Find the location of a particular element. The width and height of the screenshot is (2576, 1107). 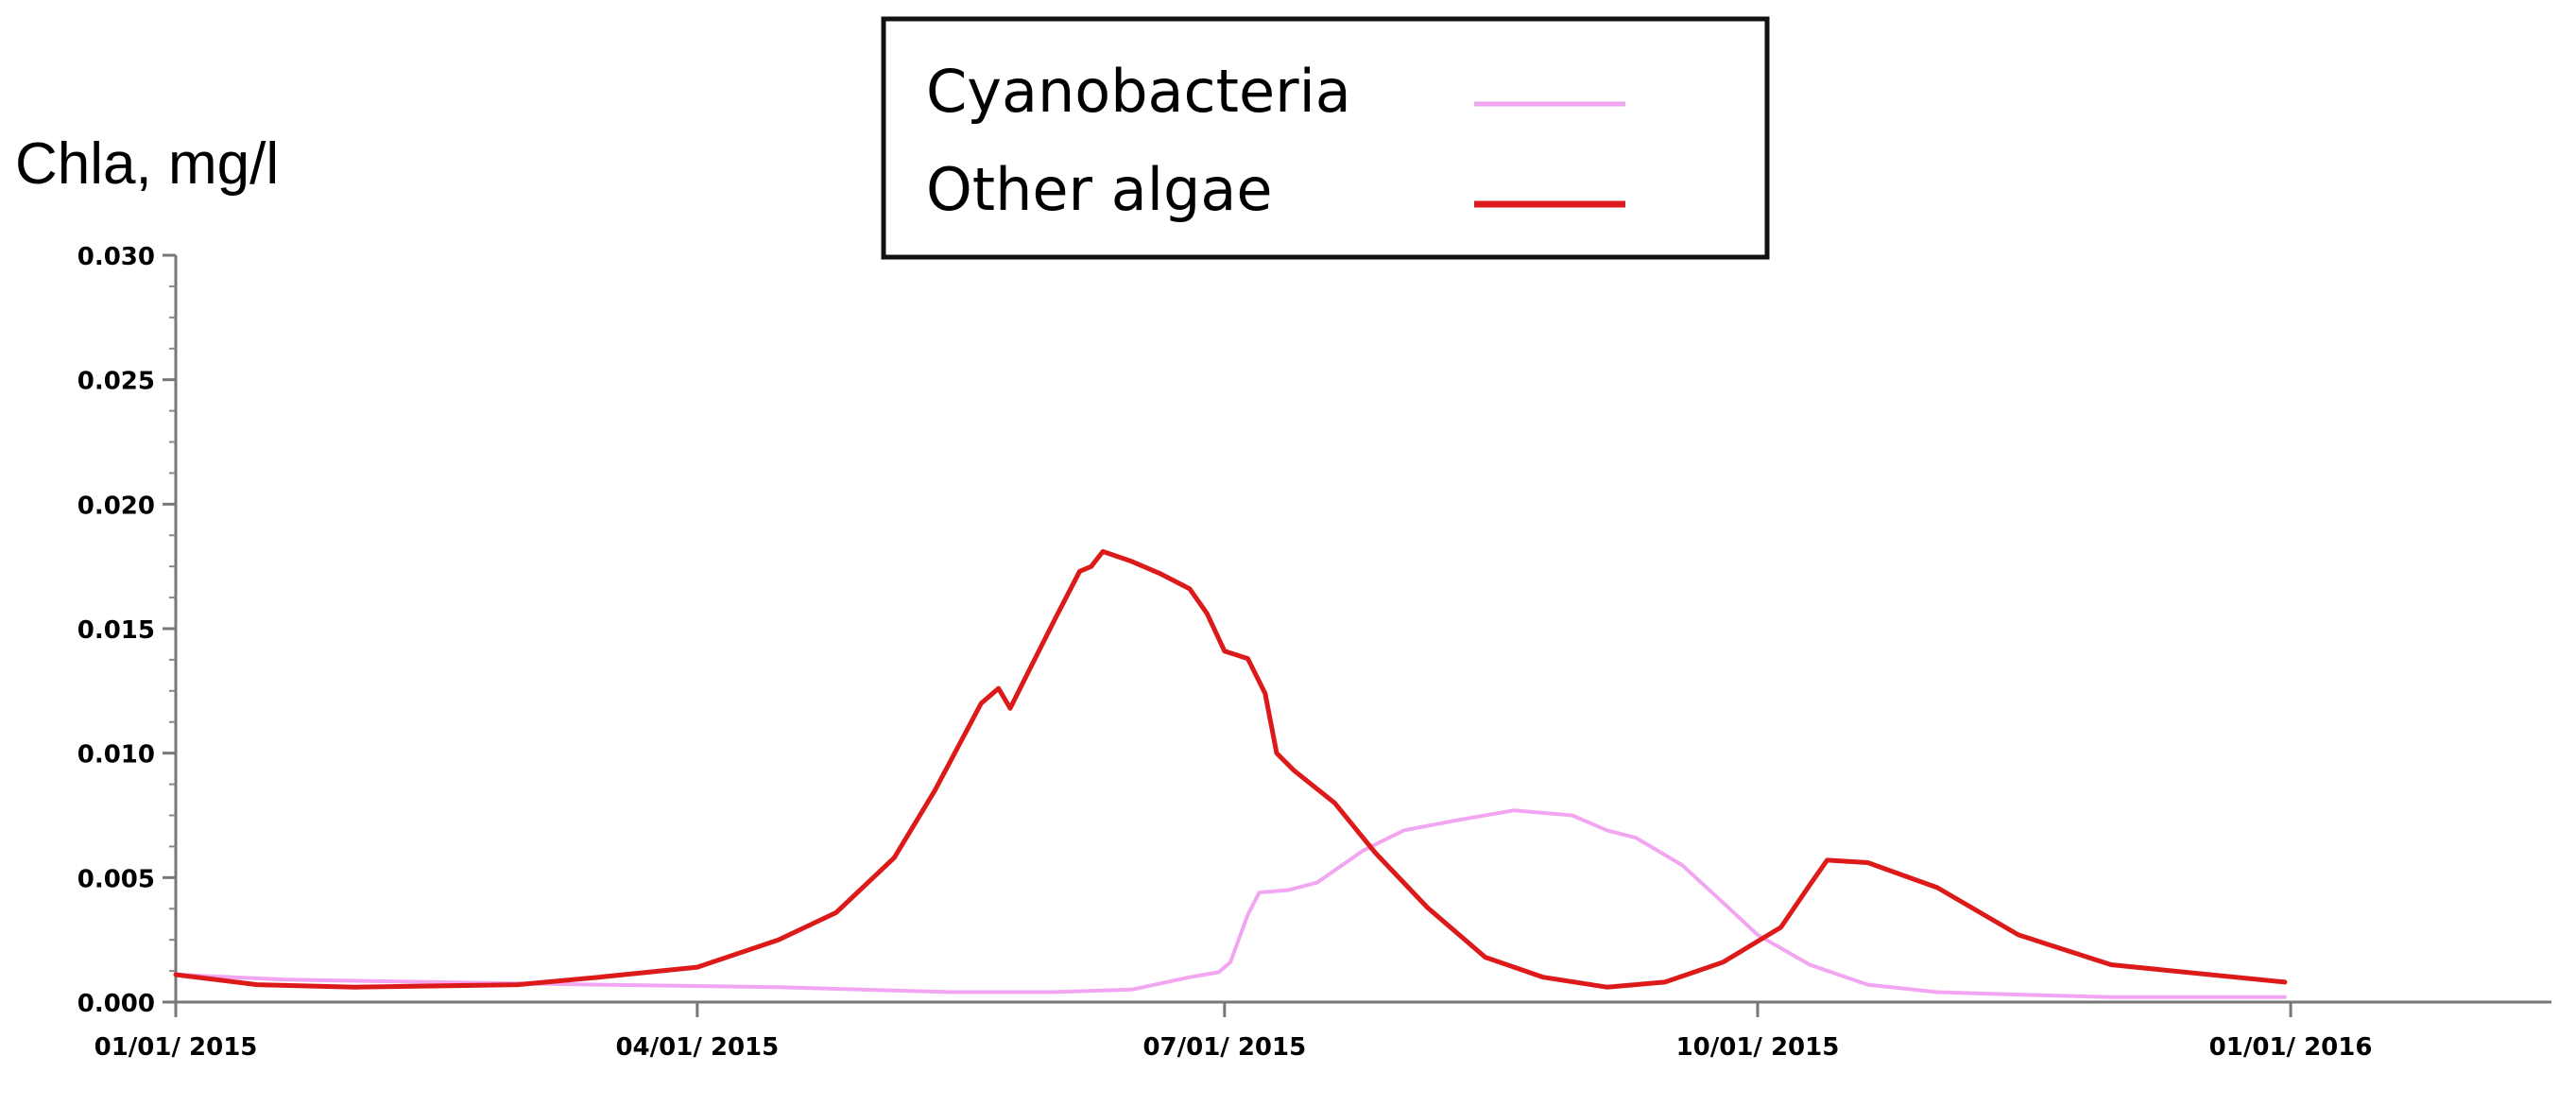

series-line-cyanobacteria is located at coordinates (1230, 903).